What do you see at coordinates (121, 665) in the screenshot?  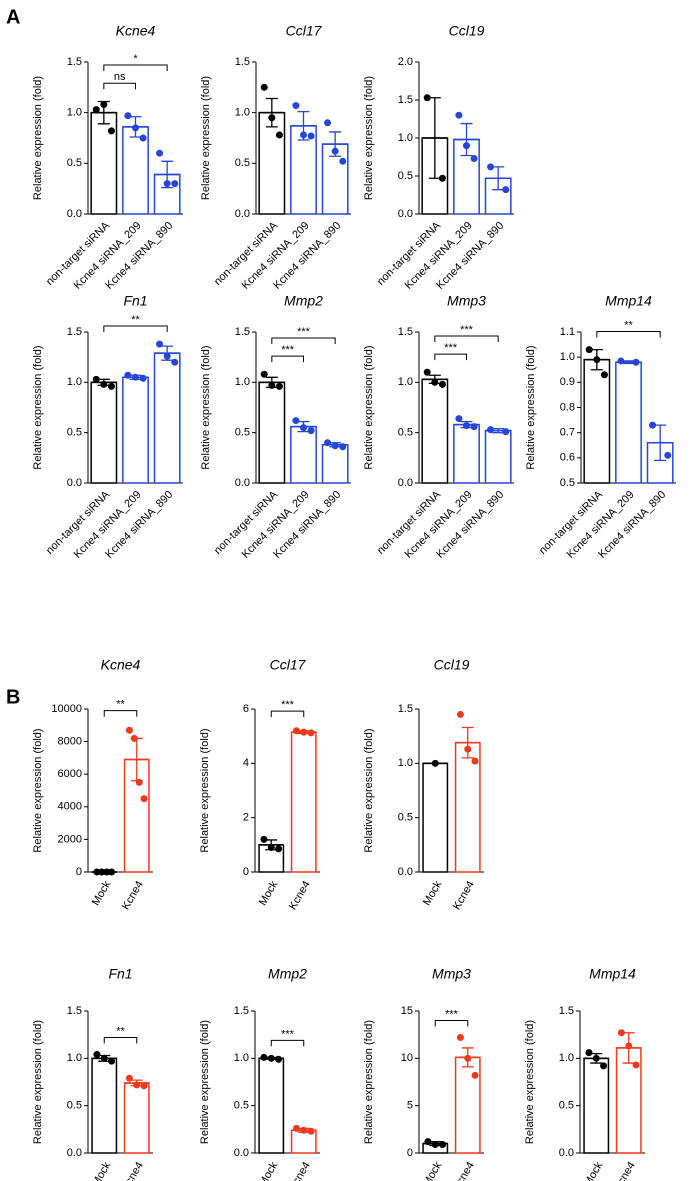 I see `chart-title: Kcne4` at bounding box center [121, 665].